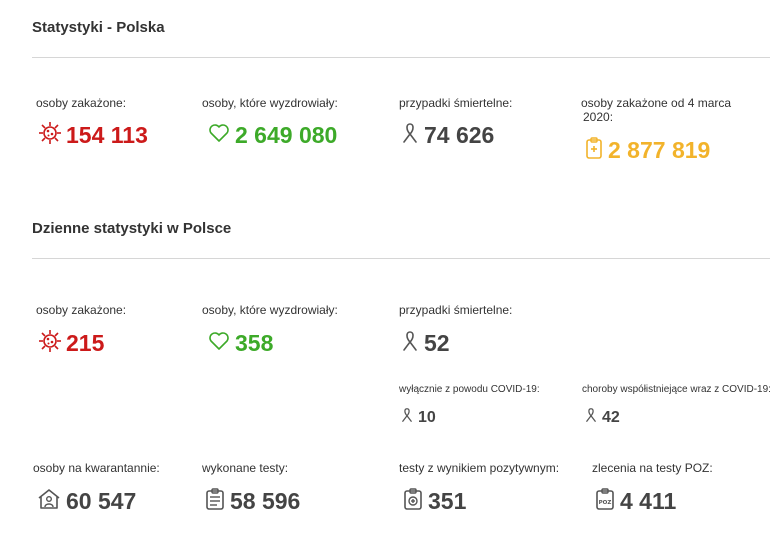  I want to click on svg-text: POZ, so click(605, 503).